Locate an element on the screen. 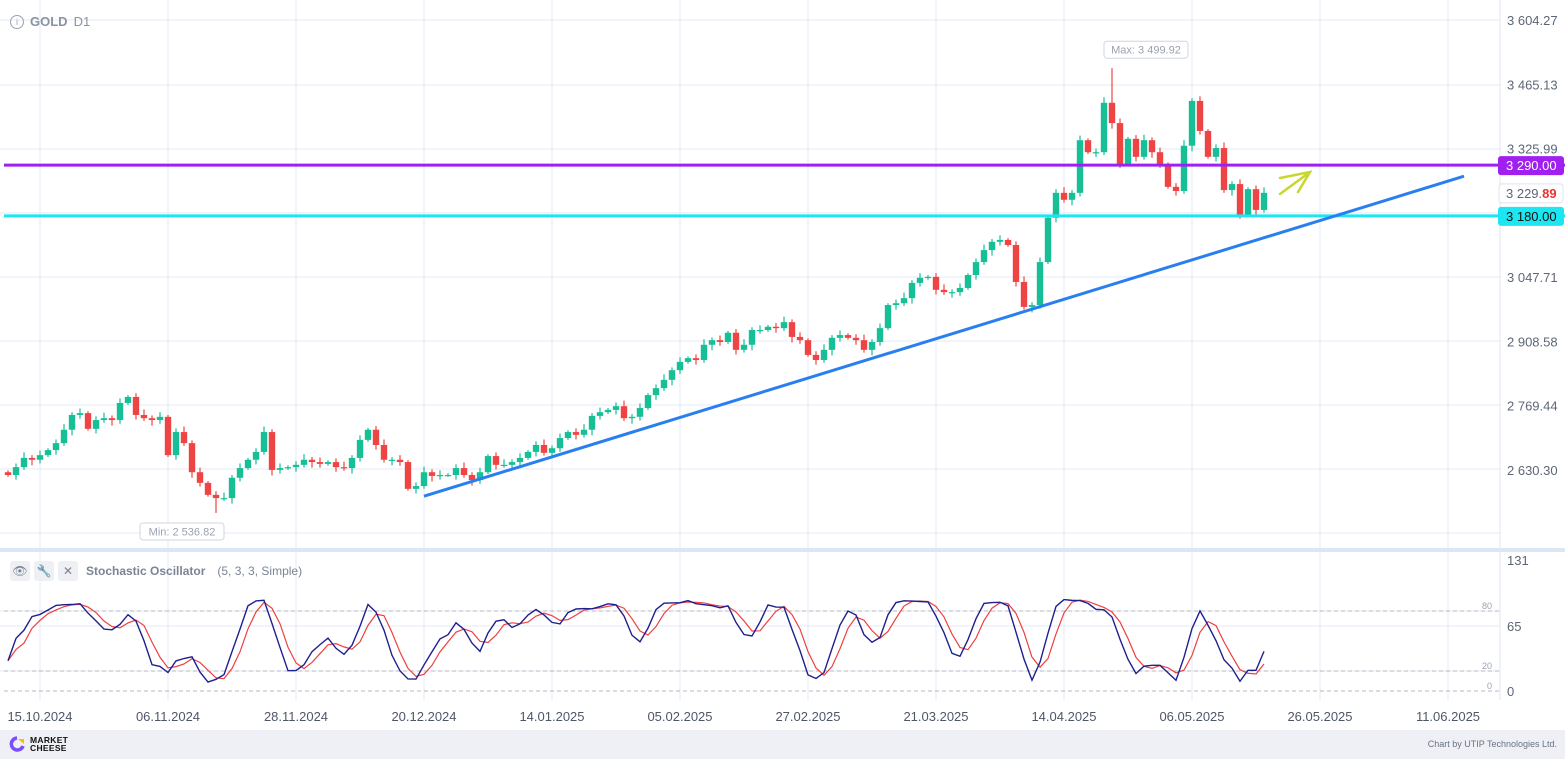 Image resolution: width=1565 pixels, height=759 pixels. label-box is located at coordinates (1146, 49).